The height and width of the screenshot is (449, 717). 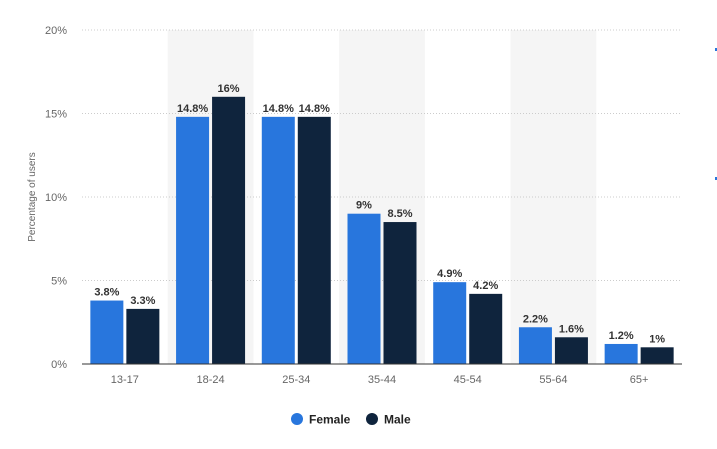 What do you see at coordinates (56, 31) in the screenshot?
I see `y-tick-label: 20%` at bounding box center [56, 31].